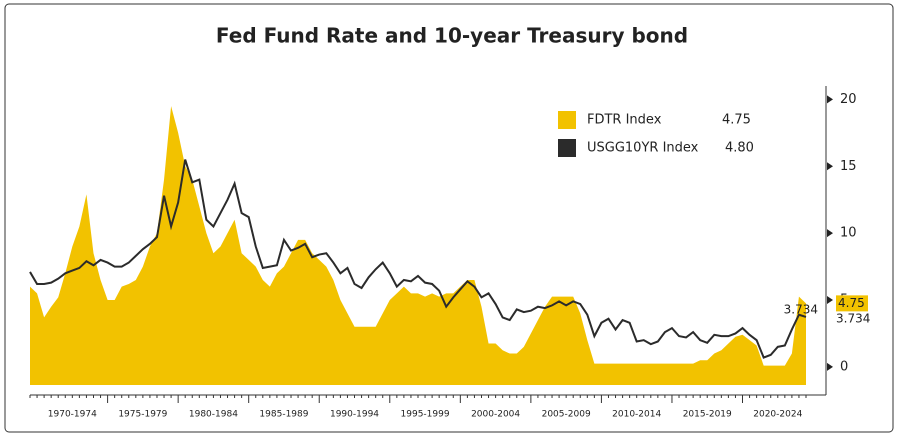 The height and width of the screenshot is (442, 900). I want to click on x-tick-label: 2000-2004, so click(495, 415).